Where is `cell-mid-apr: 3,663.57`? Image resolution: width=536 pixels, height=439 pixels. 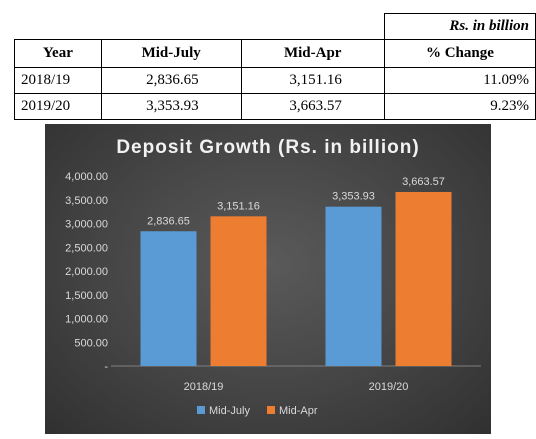 cell-mid-apr: 3,663.57 is located at coordinates (312, 106).